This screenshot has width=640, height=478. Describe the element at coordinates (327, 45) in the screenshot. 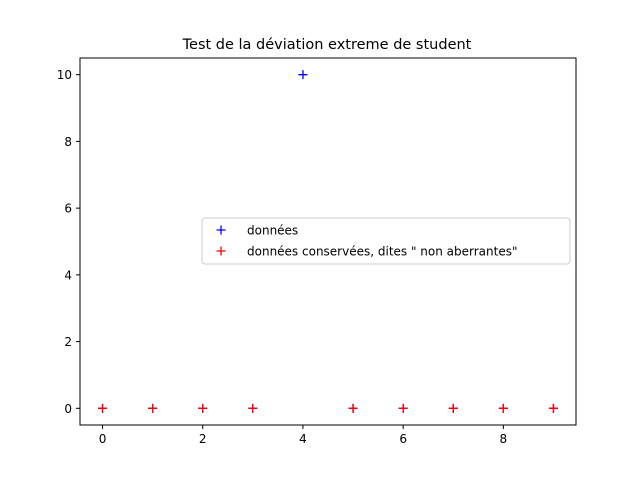

I see `chart-title: Test de la déviation extreme de student` at that location.